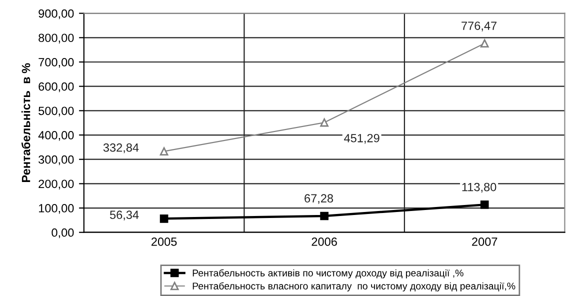 The width and height of the screenshot is (567, 296). I want to click on legend-label: Рентабельность активів по чистому доходу від реалізації ,%, so click(328, 273).